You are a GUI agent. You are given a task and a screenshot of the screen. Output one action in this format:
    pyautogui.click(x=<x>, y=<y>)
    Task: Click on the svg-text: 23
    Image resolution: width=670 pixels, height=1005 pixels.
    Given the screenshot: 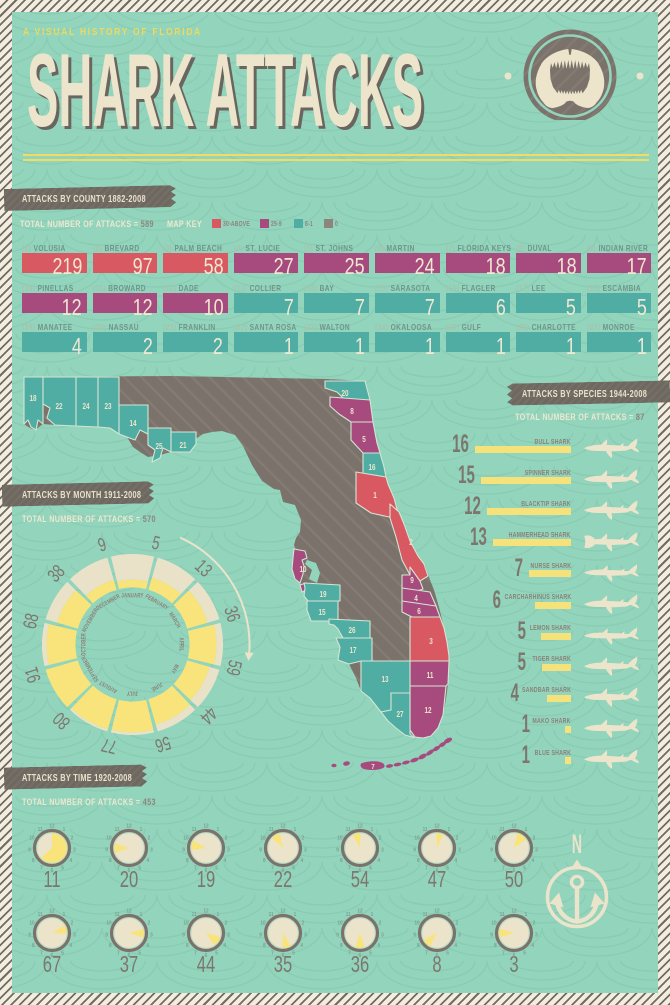 What is the action you would take?
    pyautogui.click(x=107, y=406)
    